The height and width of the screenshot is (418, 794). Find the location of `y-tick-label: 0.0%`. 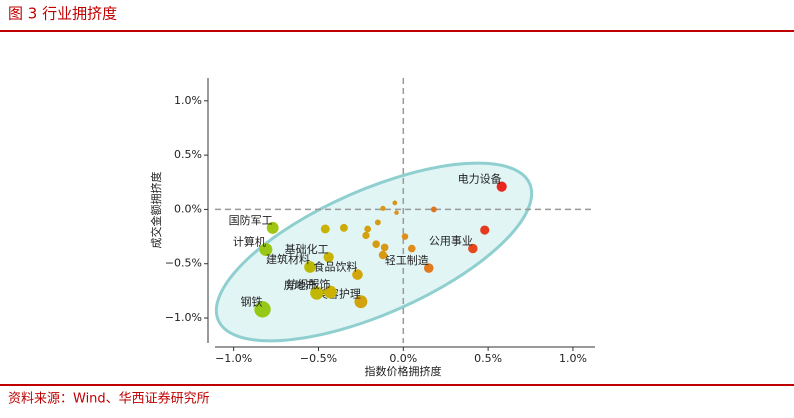

y-tick-label: 0.0% is located at coordinates (188, 208).